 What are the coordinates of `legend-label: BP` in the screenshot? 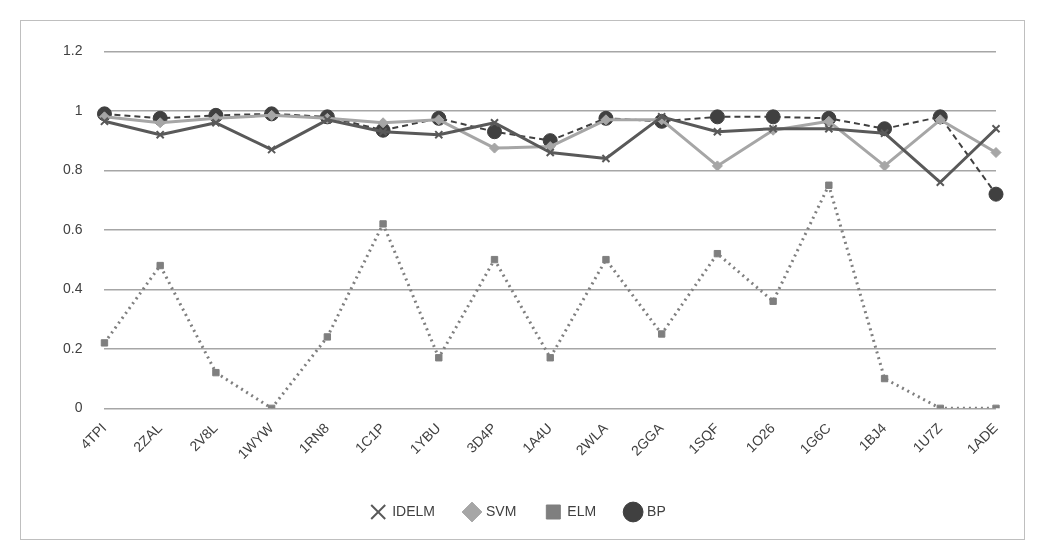 It's located at (656, 510).